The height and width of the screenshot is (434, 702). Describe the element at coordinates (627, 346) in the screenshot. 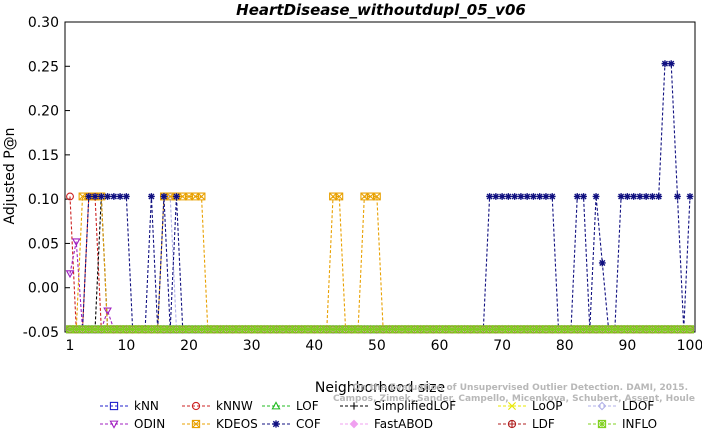

I see `x-tick-label: 90` at that location.